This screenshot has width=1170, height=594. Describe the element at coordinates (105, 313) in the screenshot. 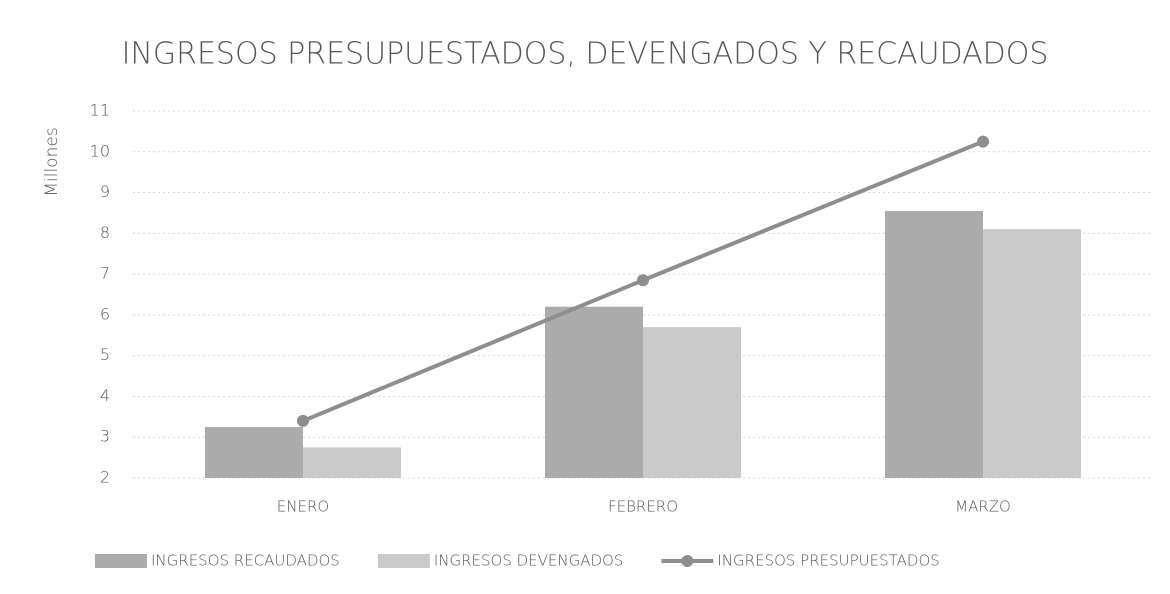

I see `y-tick-label: 6` at that location.